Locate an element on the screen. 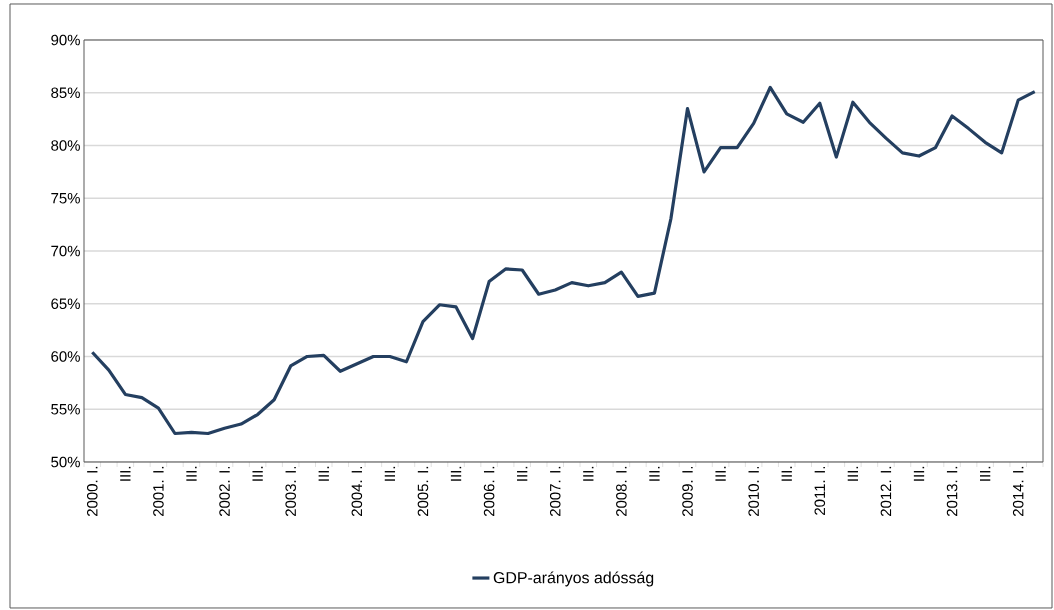  x-tick-label: 2001. I. is located at coordinates (158, 491).